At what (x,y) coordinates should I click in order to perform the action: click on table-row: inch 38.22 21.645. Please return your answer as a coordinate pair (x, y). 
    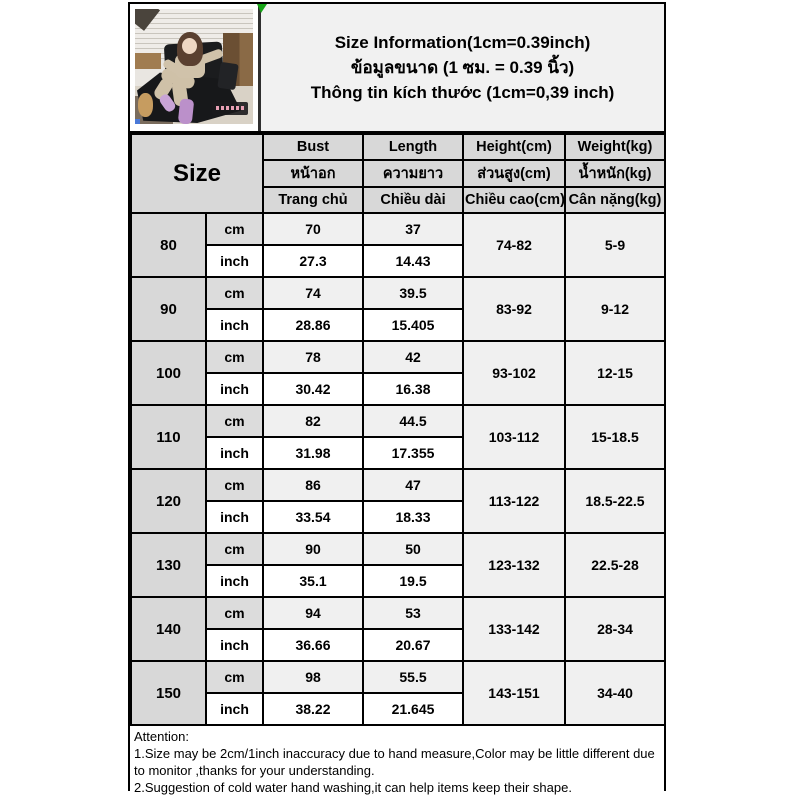
    Looking at the image, I should click on (398, 709).